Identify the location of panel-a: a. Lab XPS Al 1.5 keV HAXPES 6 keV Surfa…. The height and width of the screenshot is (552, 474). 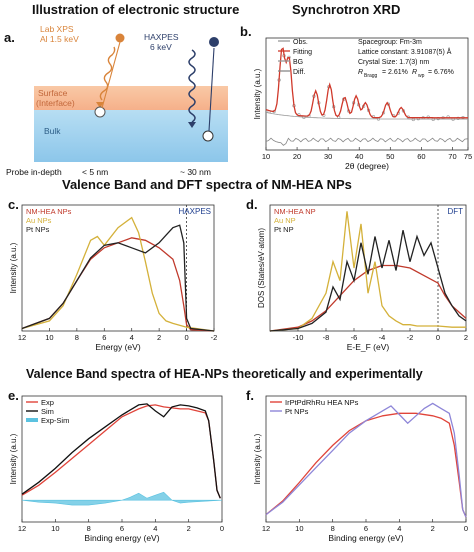
(116, 98).